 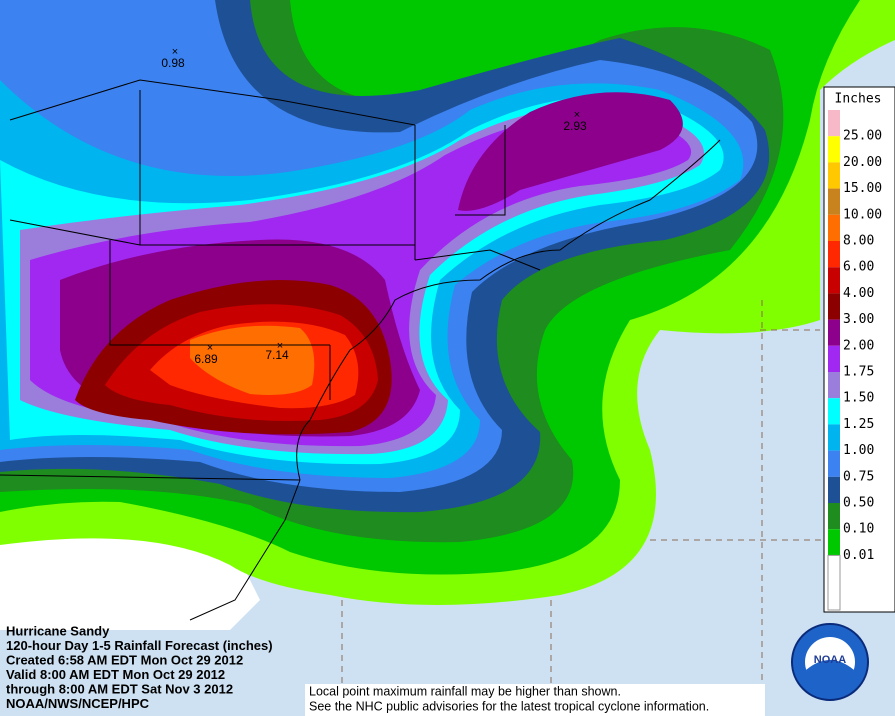 What do you see at coordinates (78, 703) in the screenshot?
I see `header-line: NOAA/NWS/NCEP/HPC` at bounding box center [78, 703].